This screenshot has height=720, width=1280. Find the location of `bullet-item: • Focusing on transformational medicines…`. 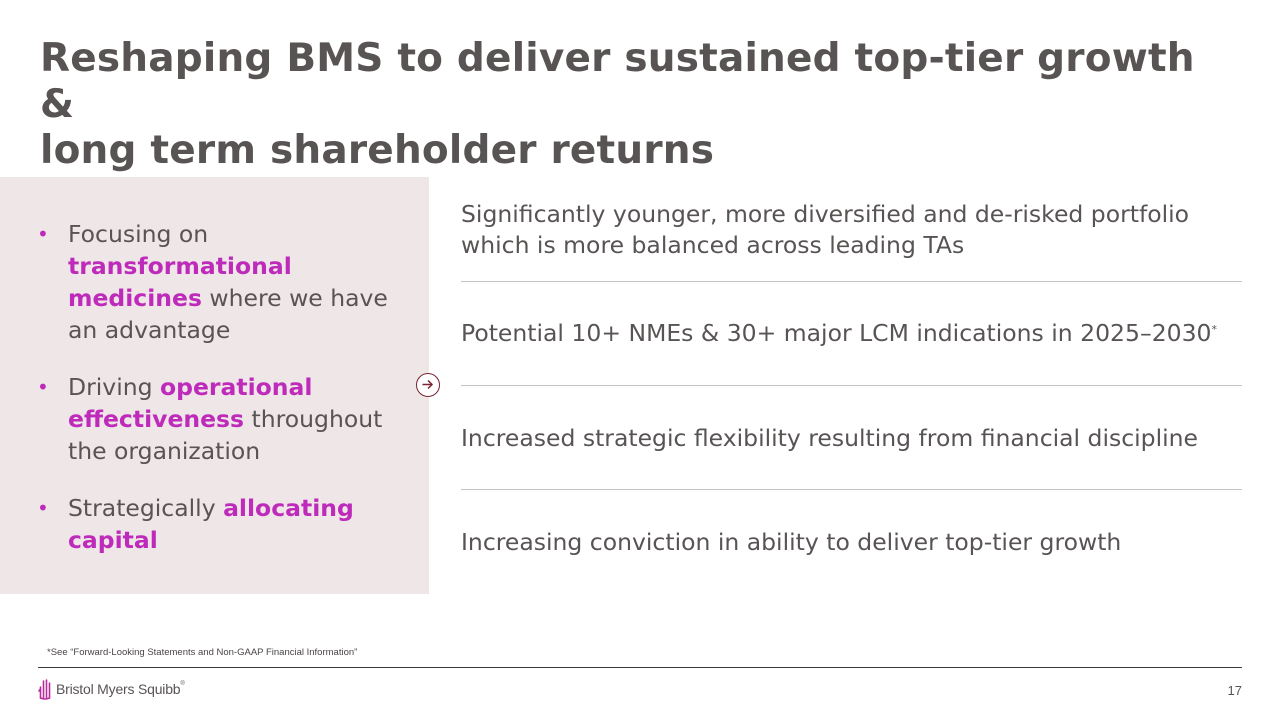

bullet-item: • Focusing on transformational medicines… is located at coordinates (217, 282).